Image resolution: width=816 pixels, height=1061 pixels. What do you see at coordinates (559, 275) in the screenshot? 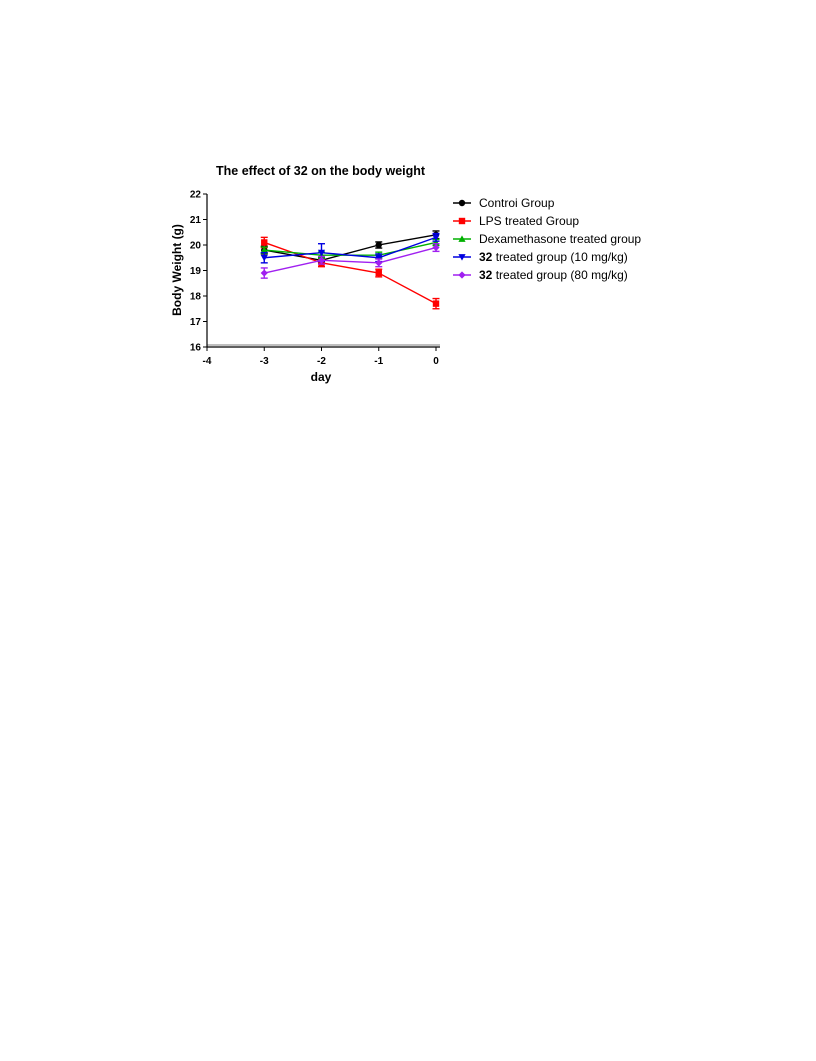
I see `legend-label-rest: treated group (80 mg/kg)` at bounding box center [559, 275].